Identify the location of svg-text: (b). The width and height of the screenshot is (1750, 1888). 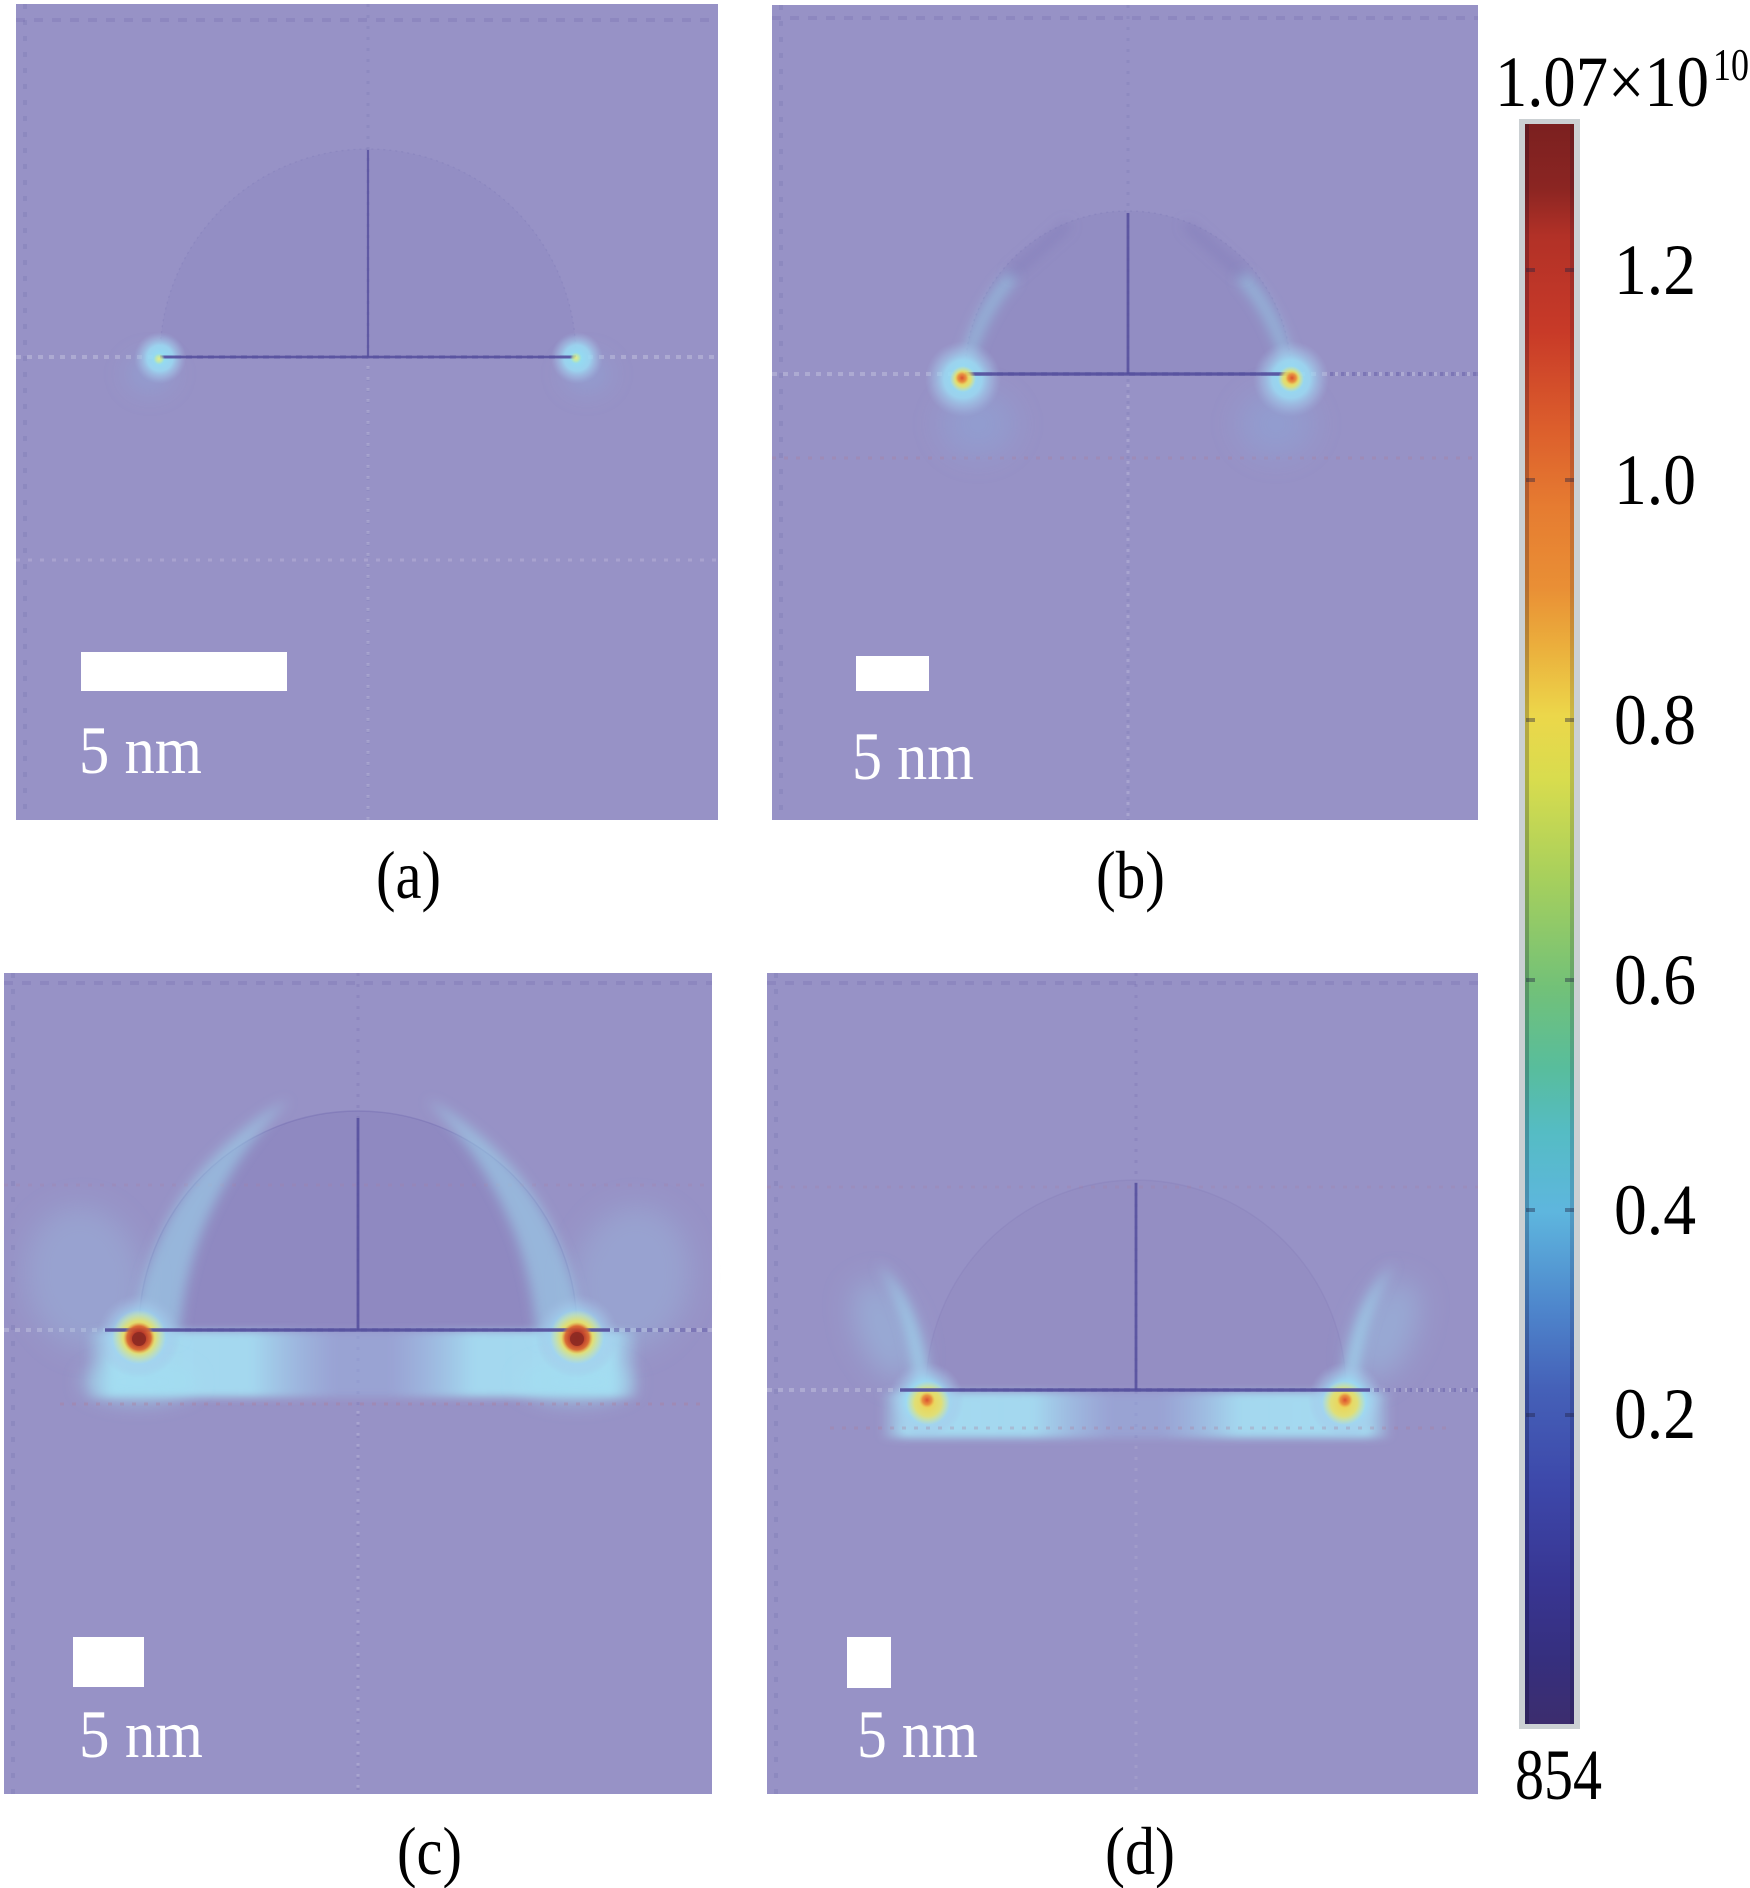
(1130, 875).